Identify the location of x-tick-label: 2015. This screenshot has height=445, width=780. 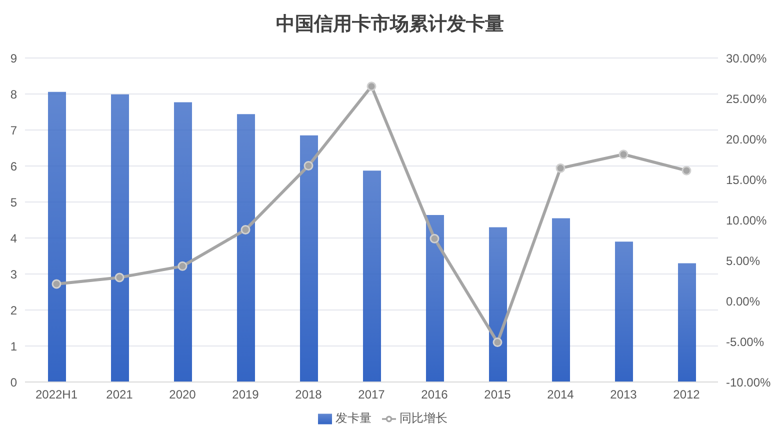
(498, 395).